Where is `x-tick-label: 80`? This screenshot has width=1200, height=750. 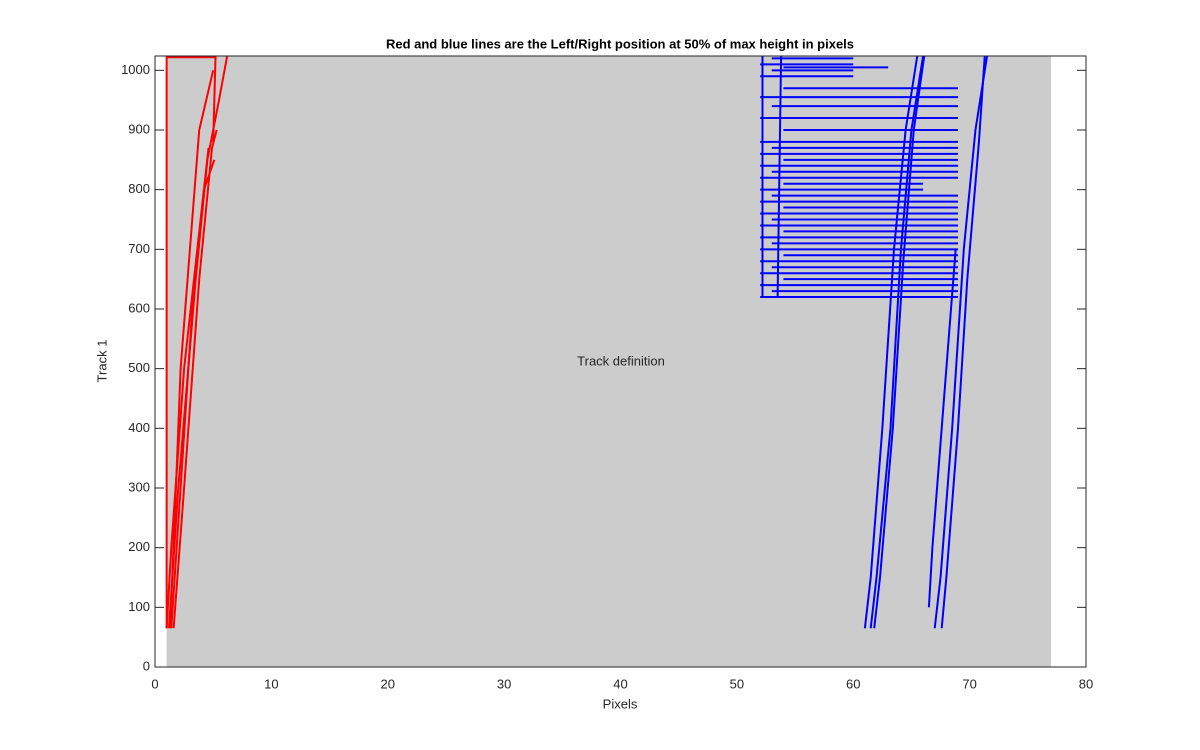 x-tick-label: 80 is located at coordinates (1086, 683).